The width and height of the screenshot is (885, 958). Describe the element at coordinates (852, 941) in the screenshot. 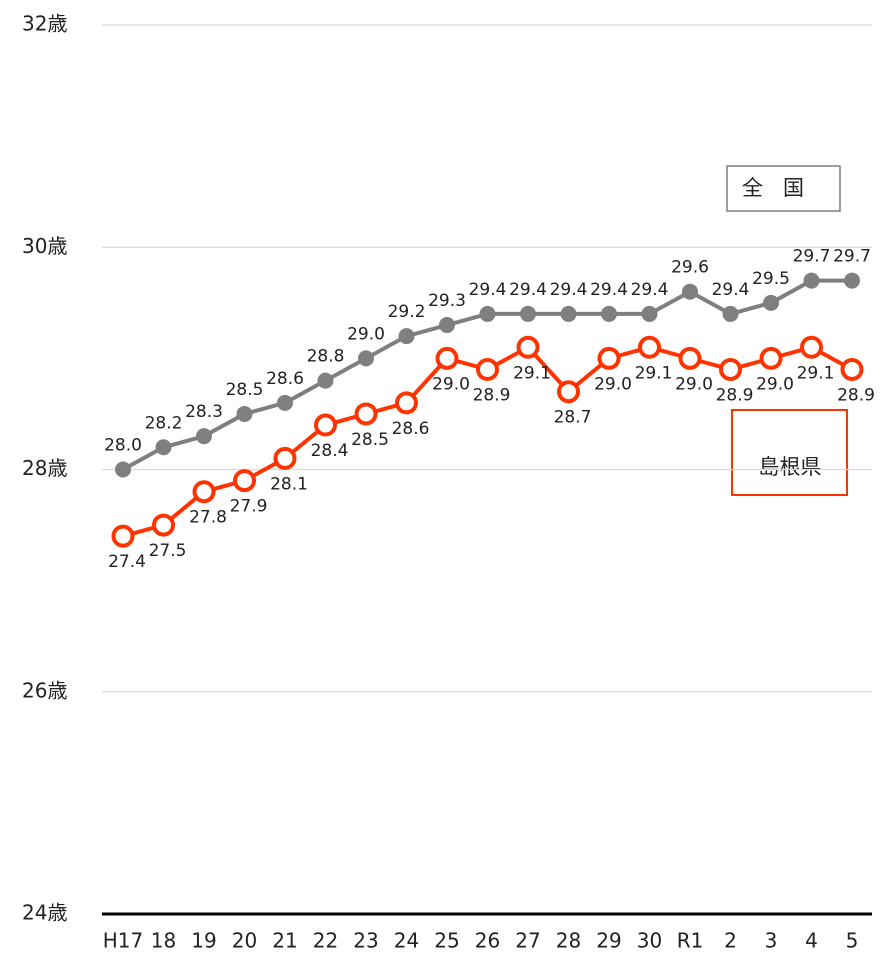

I see `x-tick-label: 5` at that location.